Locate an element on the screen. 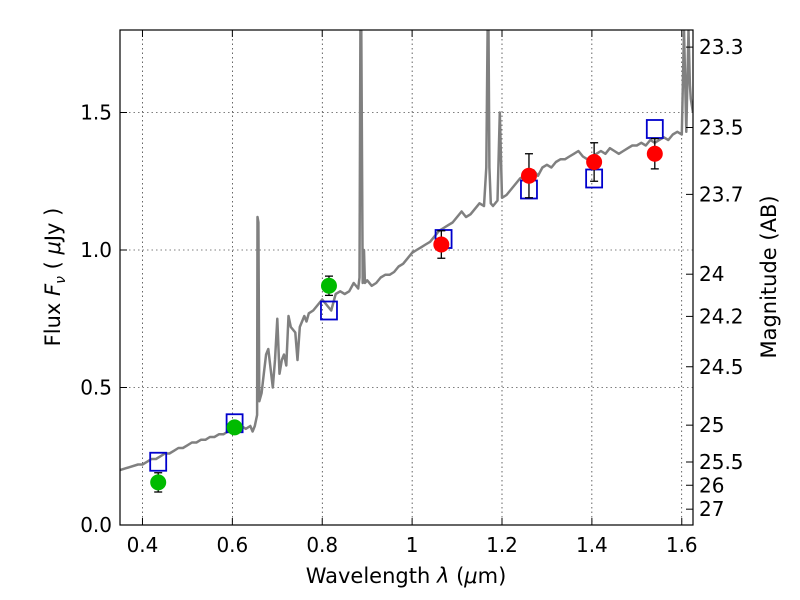  magnitude-tick-label: 26 is located at coordinates (711, 485).